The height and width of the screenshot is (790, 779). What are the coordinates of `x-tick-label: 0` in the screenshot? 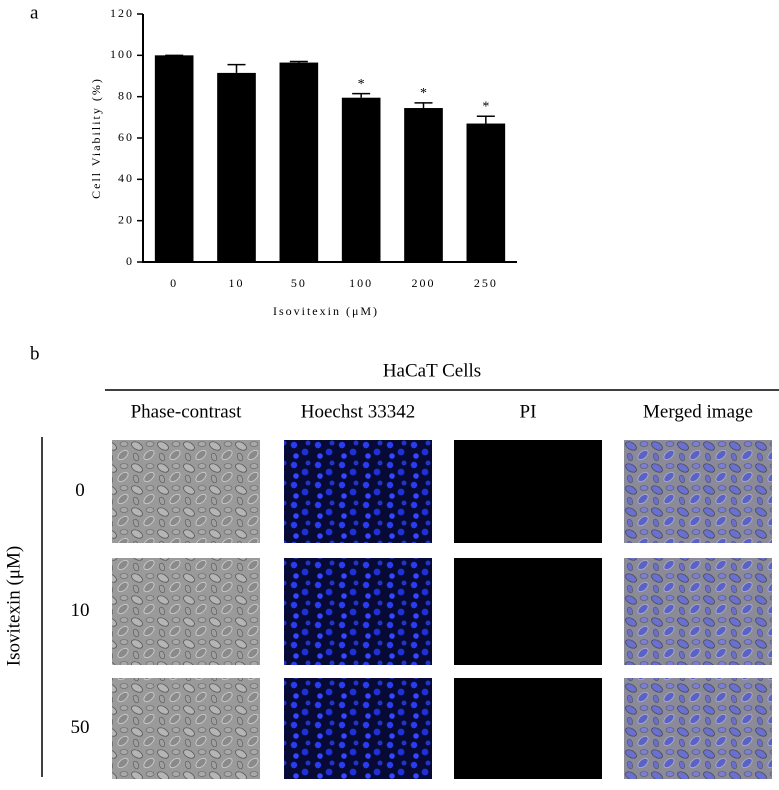 It's located at (174, 283).